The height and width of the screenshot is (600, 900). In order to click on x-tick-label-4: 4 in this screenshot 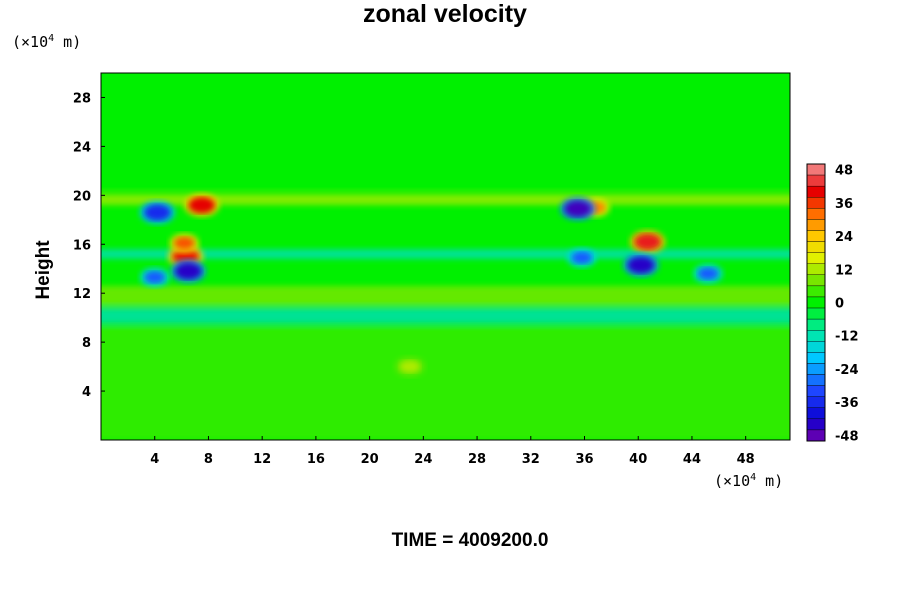, I will do `click(154, 459)`.